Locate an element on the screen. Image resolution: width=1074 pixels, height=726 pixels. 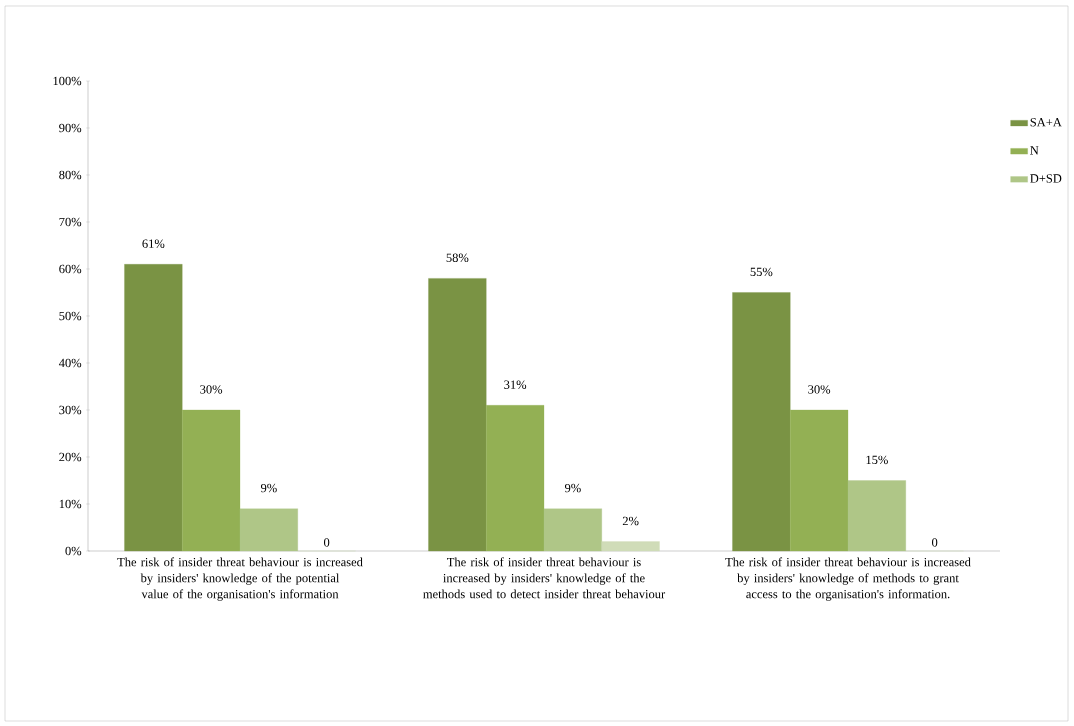
x-tick-label: The risk of insider threat behaviour is increased by insiders' knowledge of the methods used to detect insider threat behaviour is located at coordinates (544, 578).